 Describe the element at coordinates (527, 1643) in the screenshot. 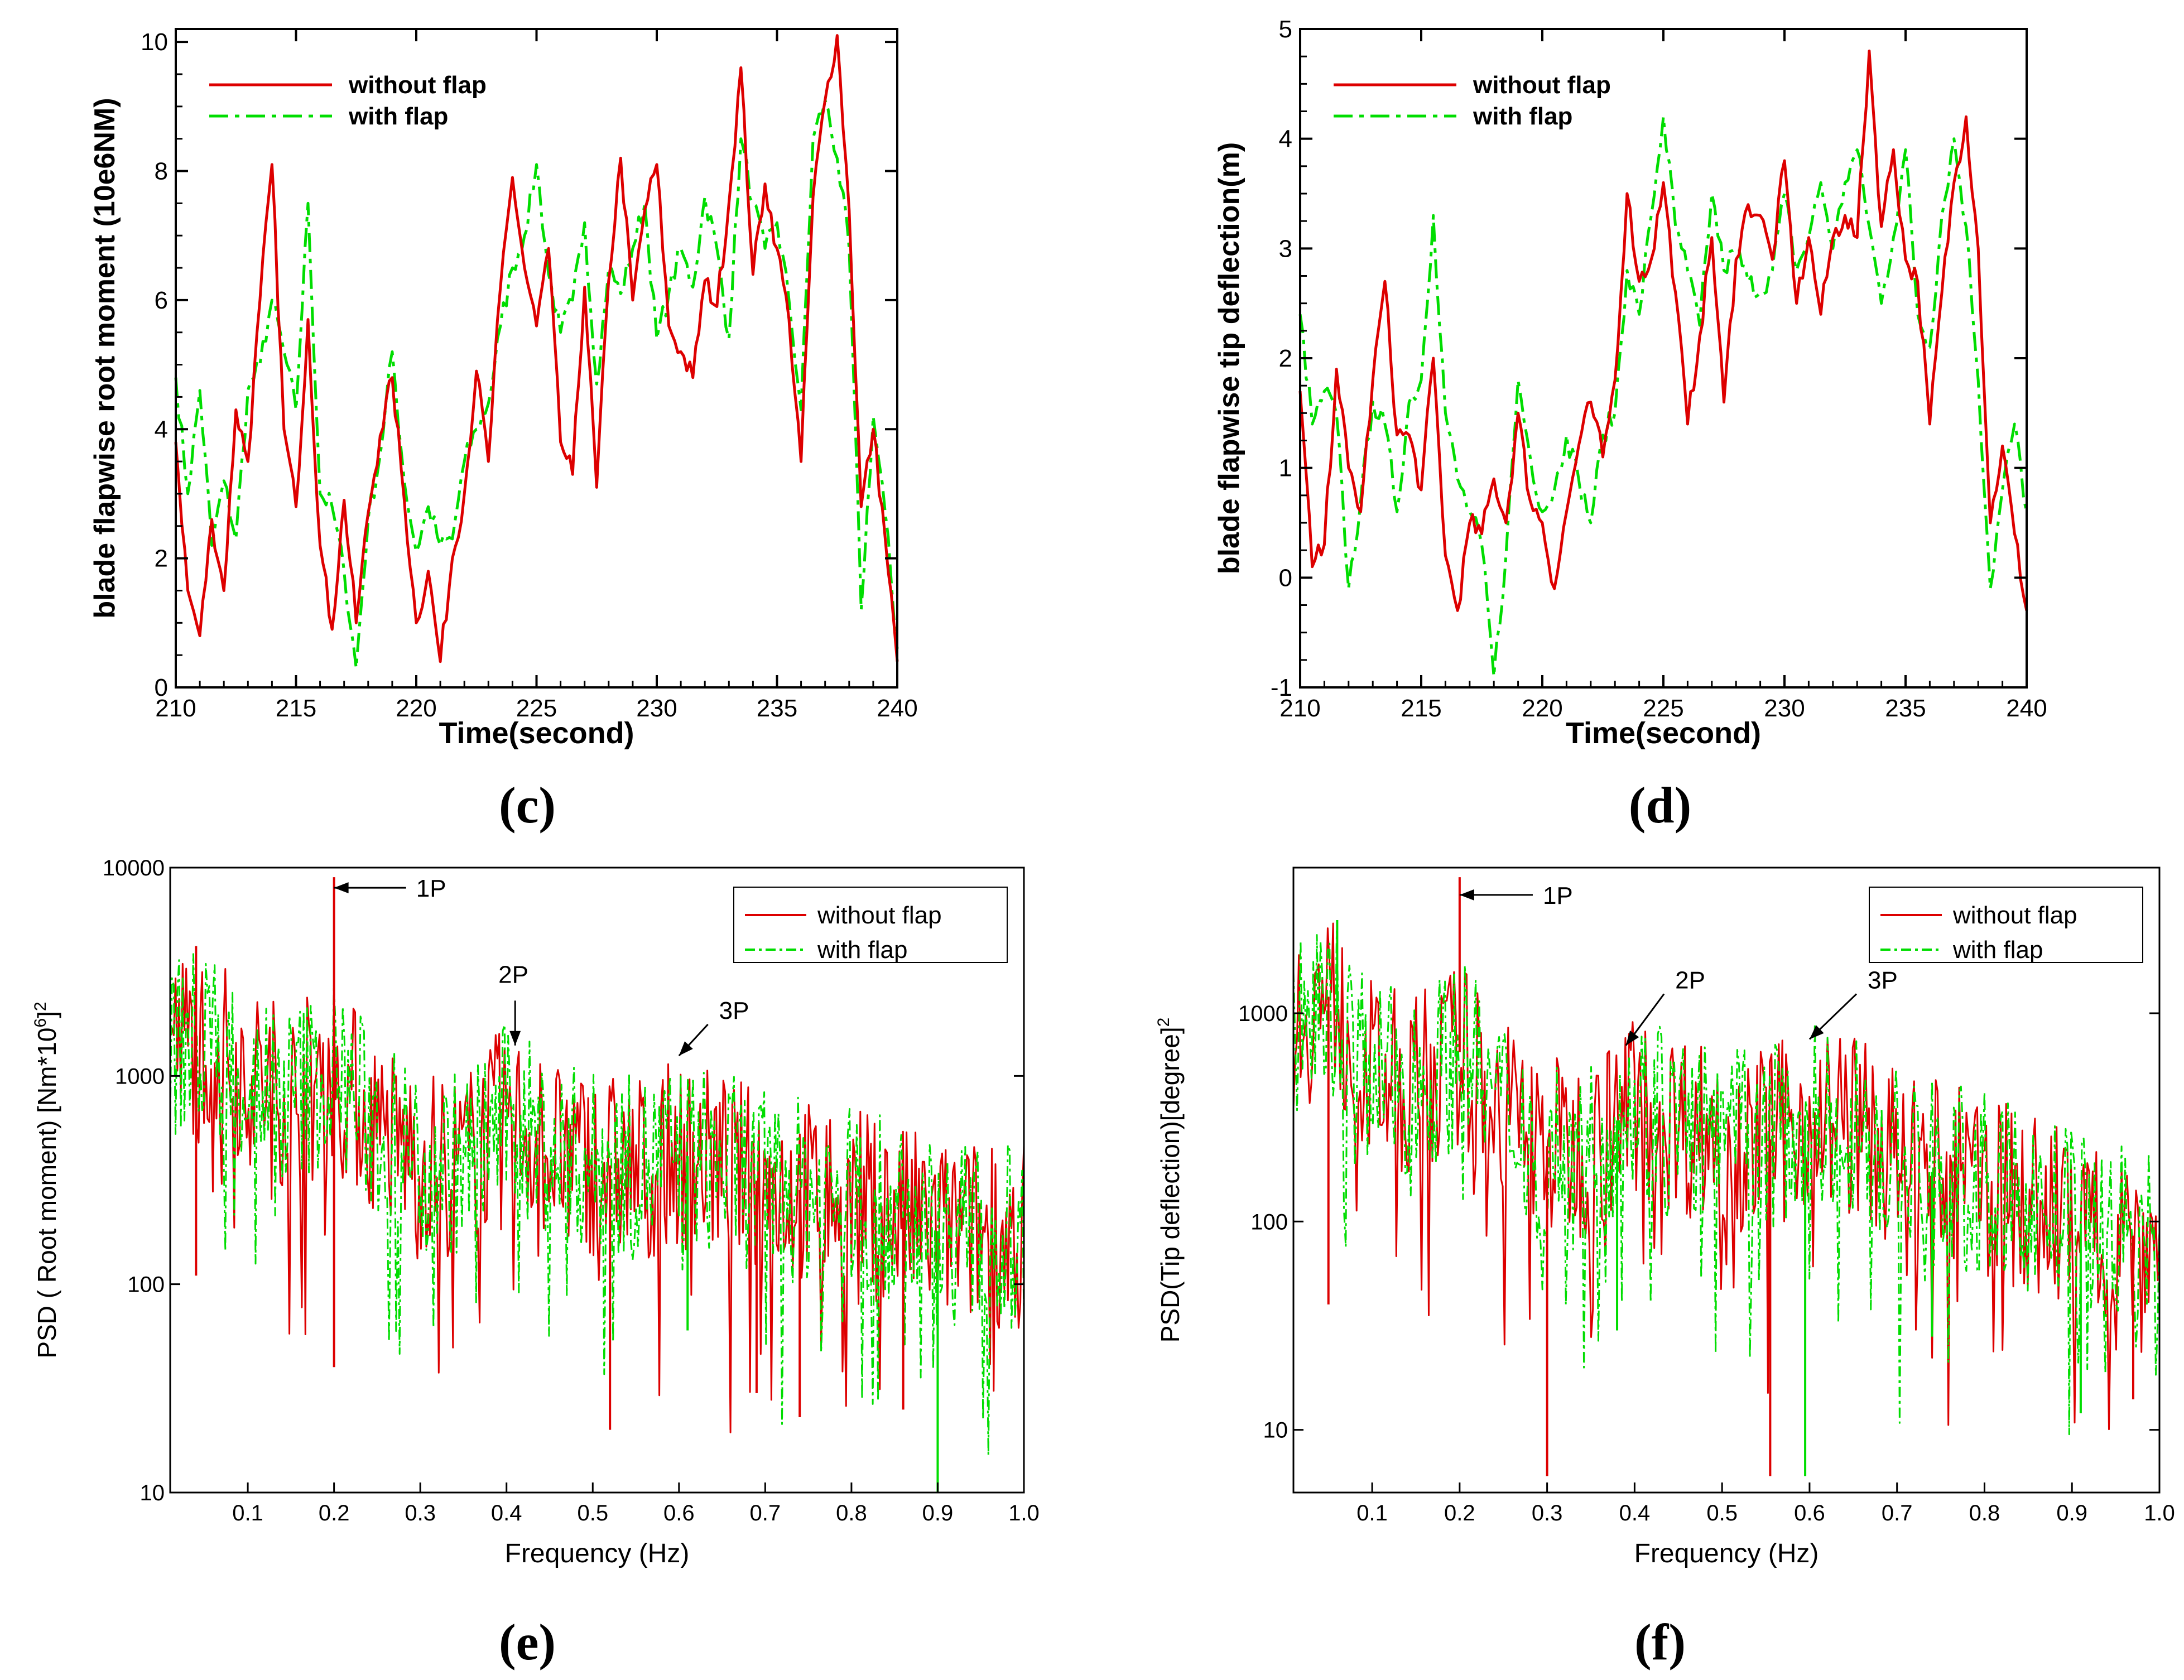

I see `panel-label-e: (e)` at that location.